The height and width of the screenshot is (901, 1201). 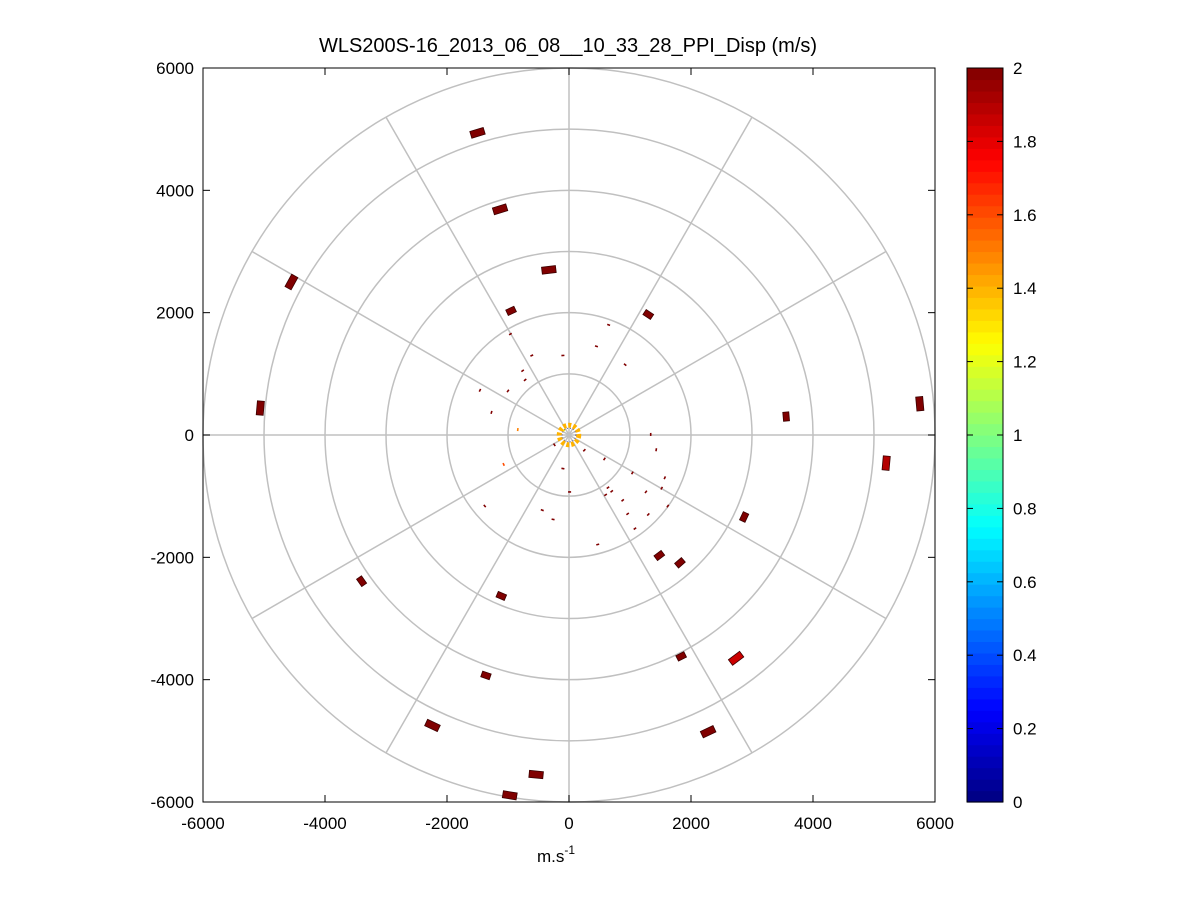 What do you see at coordinates (175, 313) in the screenshot?
I see `y-tick-label: 2000` at bounding box center [175, 313].